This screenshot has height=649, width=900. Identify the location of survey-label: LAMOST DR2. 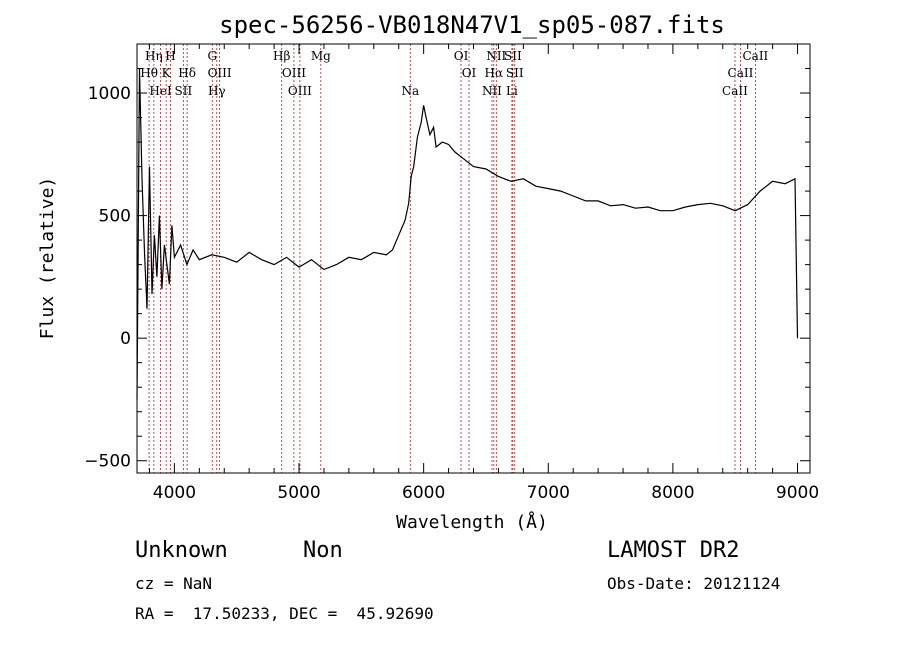
(673, 550).